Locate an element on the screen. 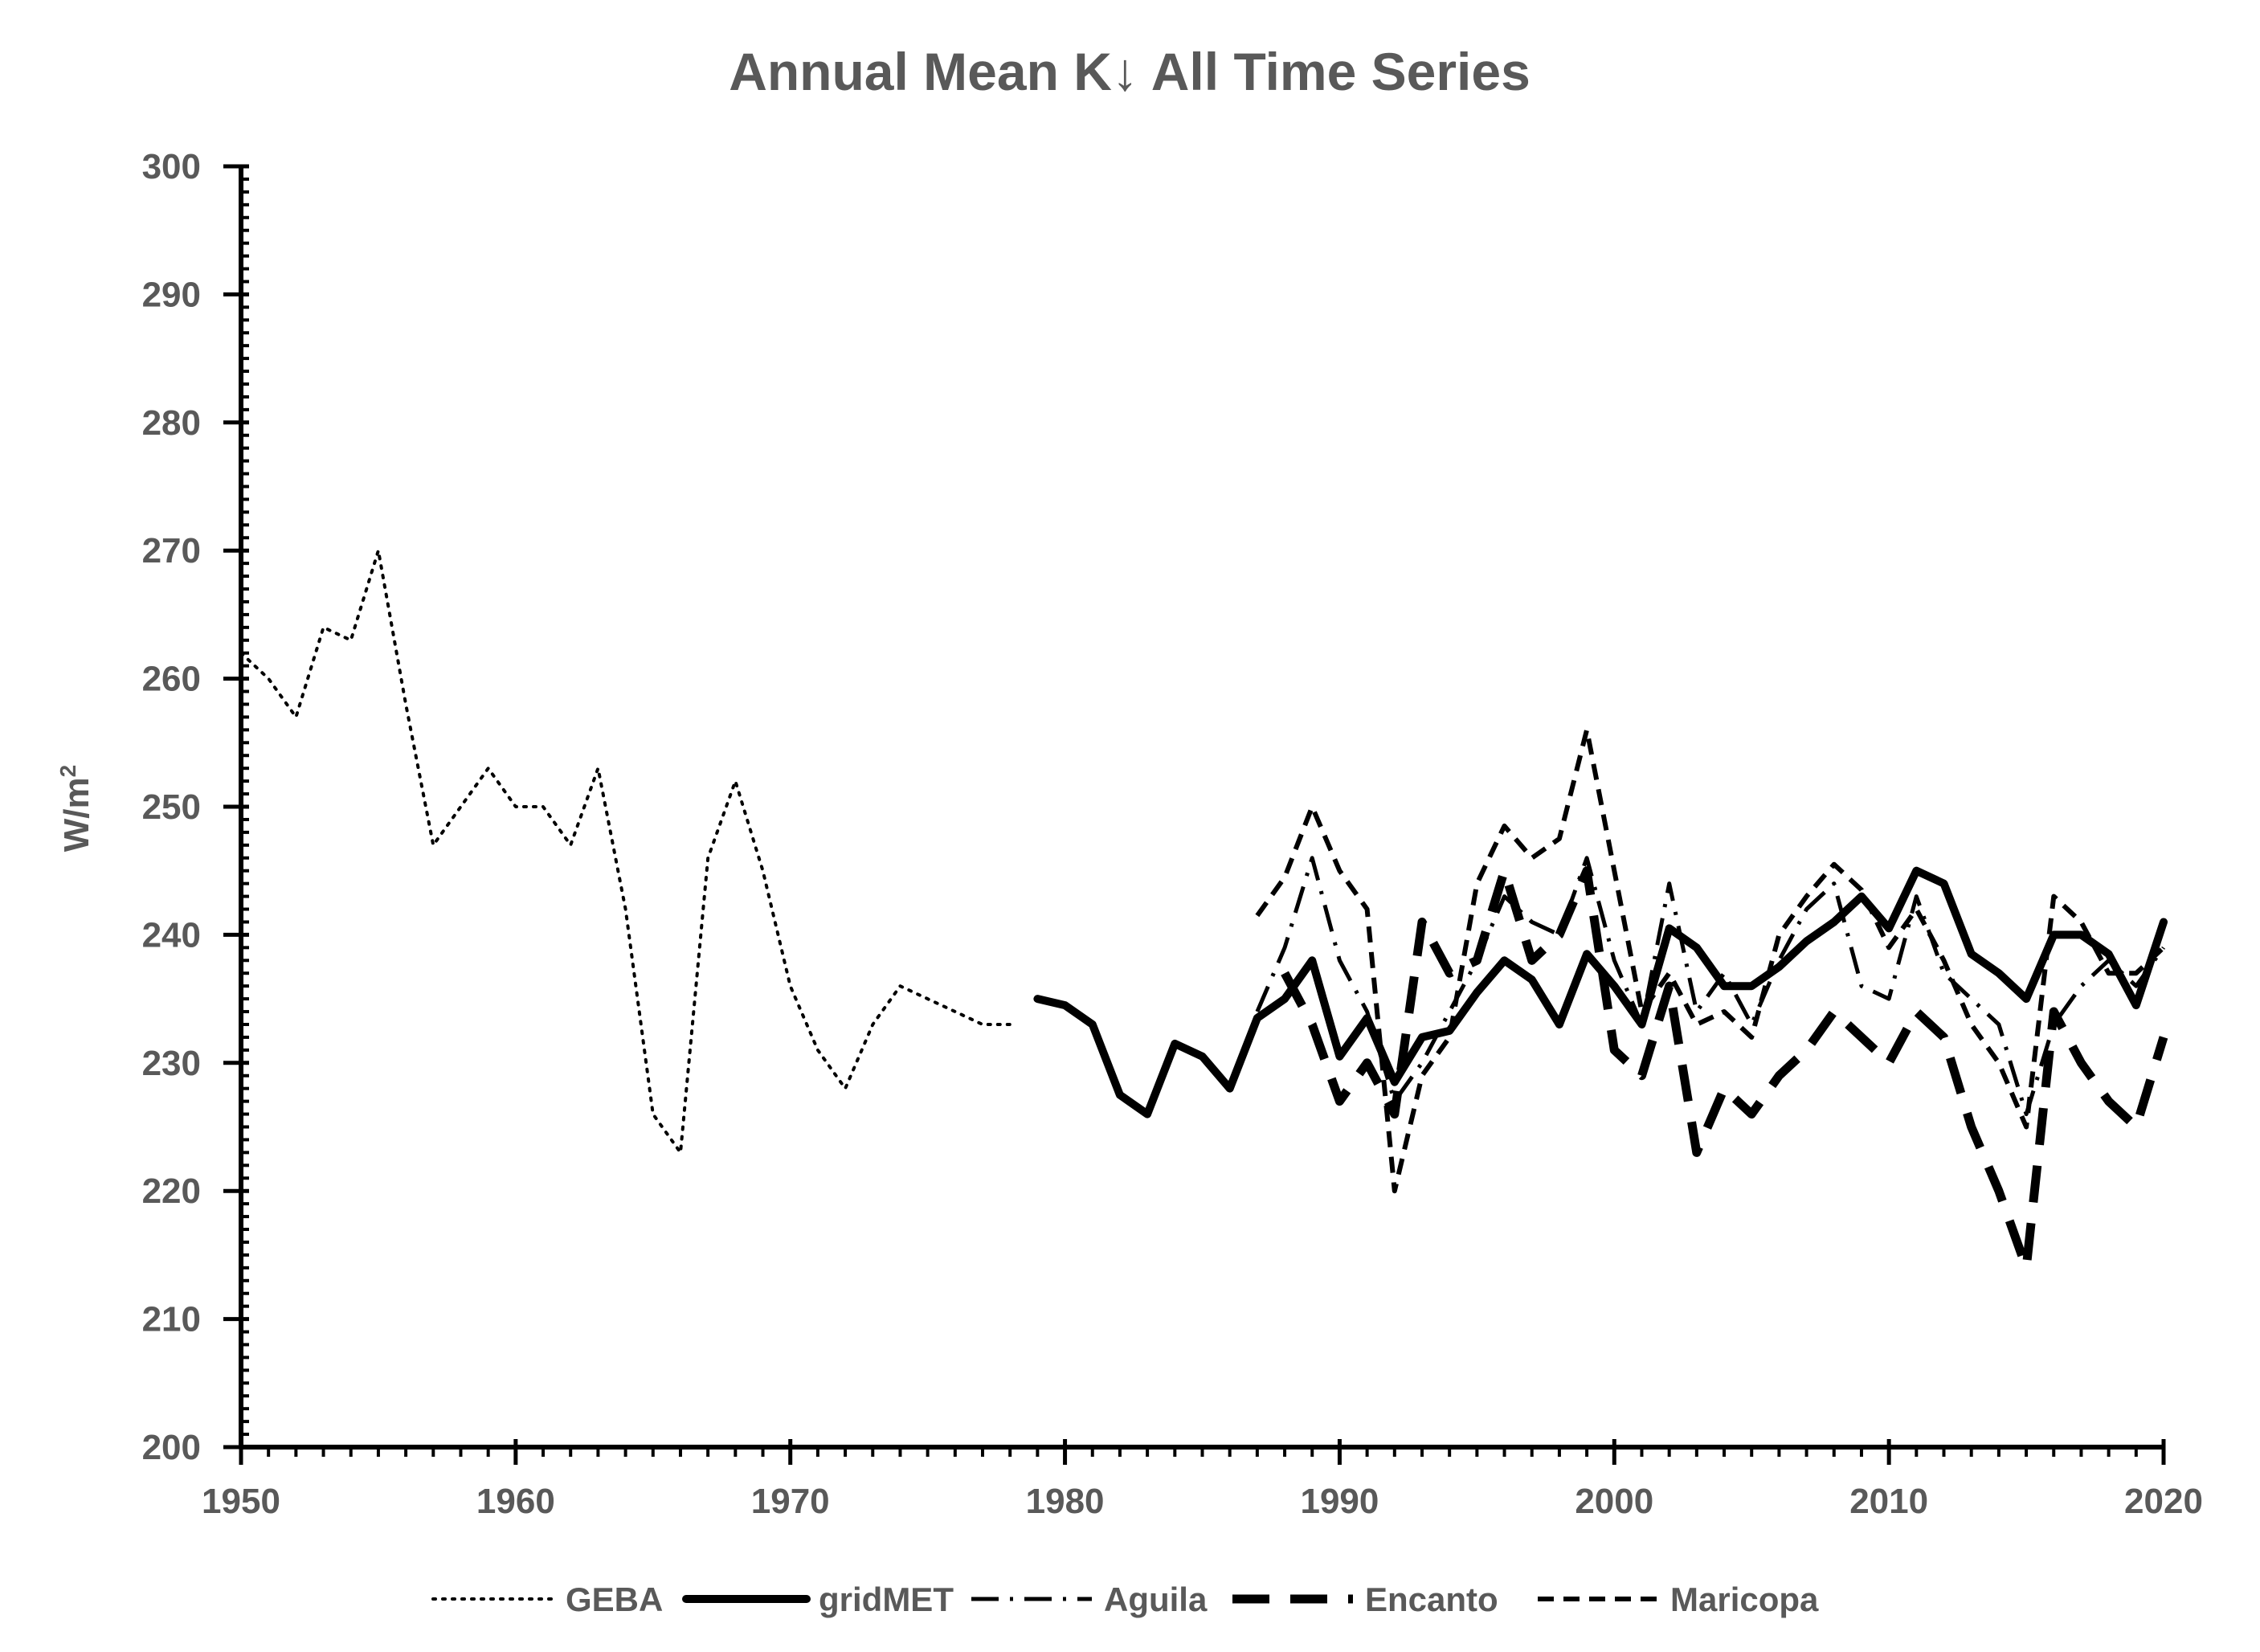  series-encanto-line is located at coordinates (1724, 1070).